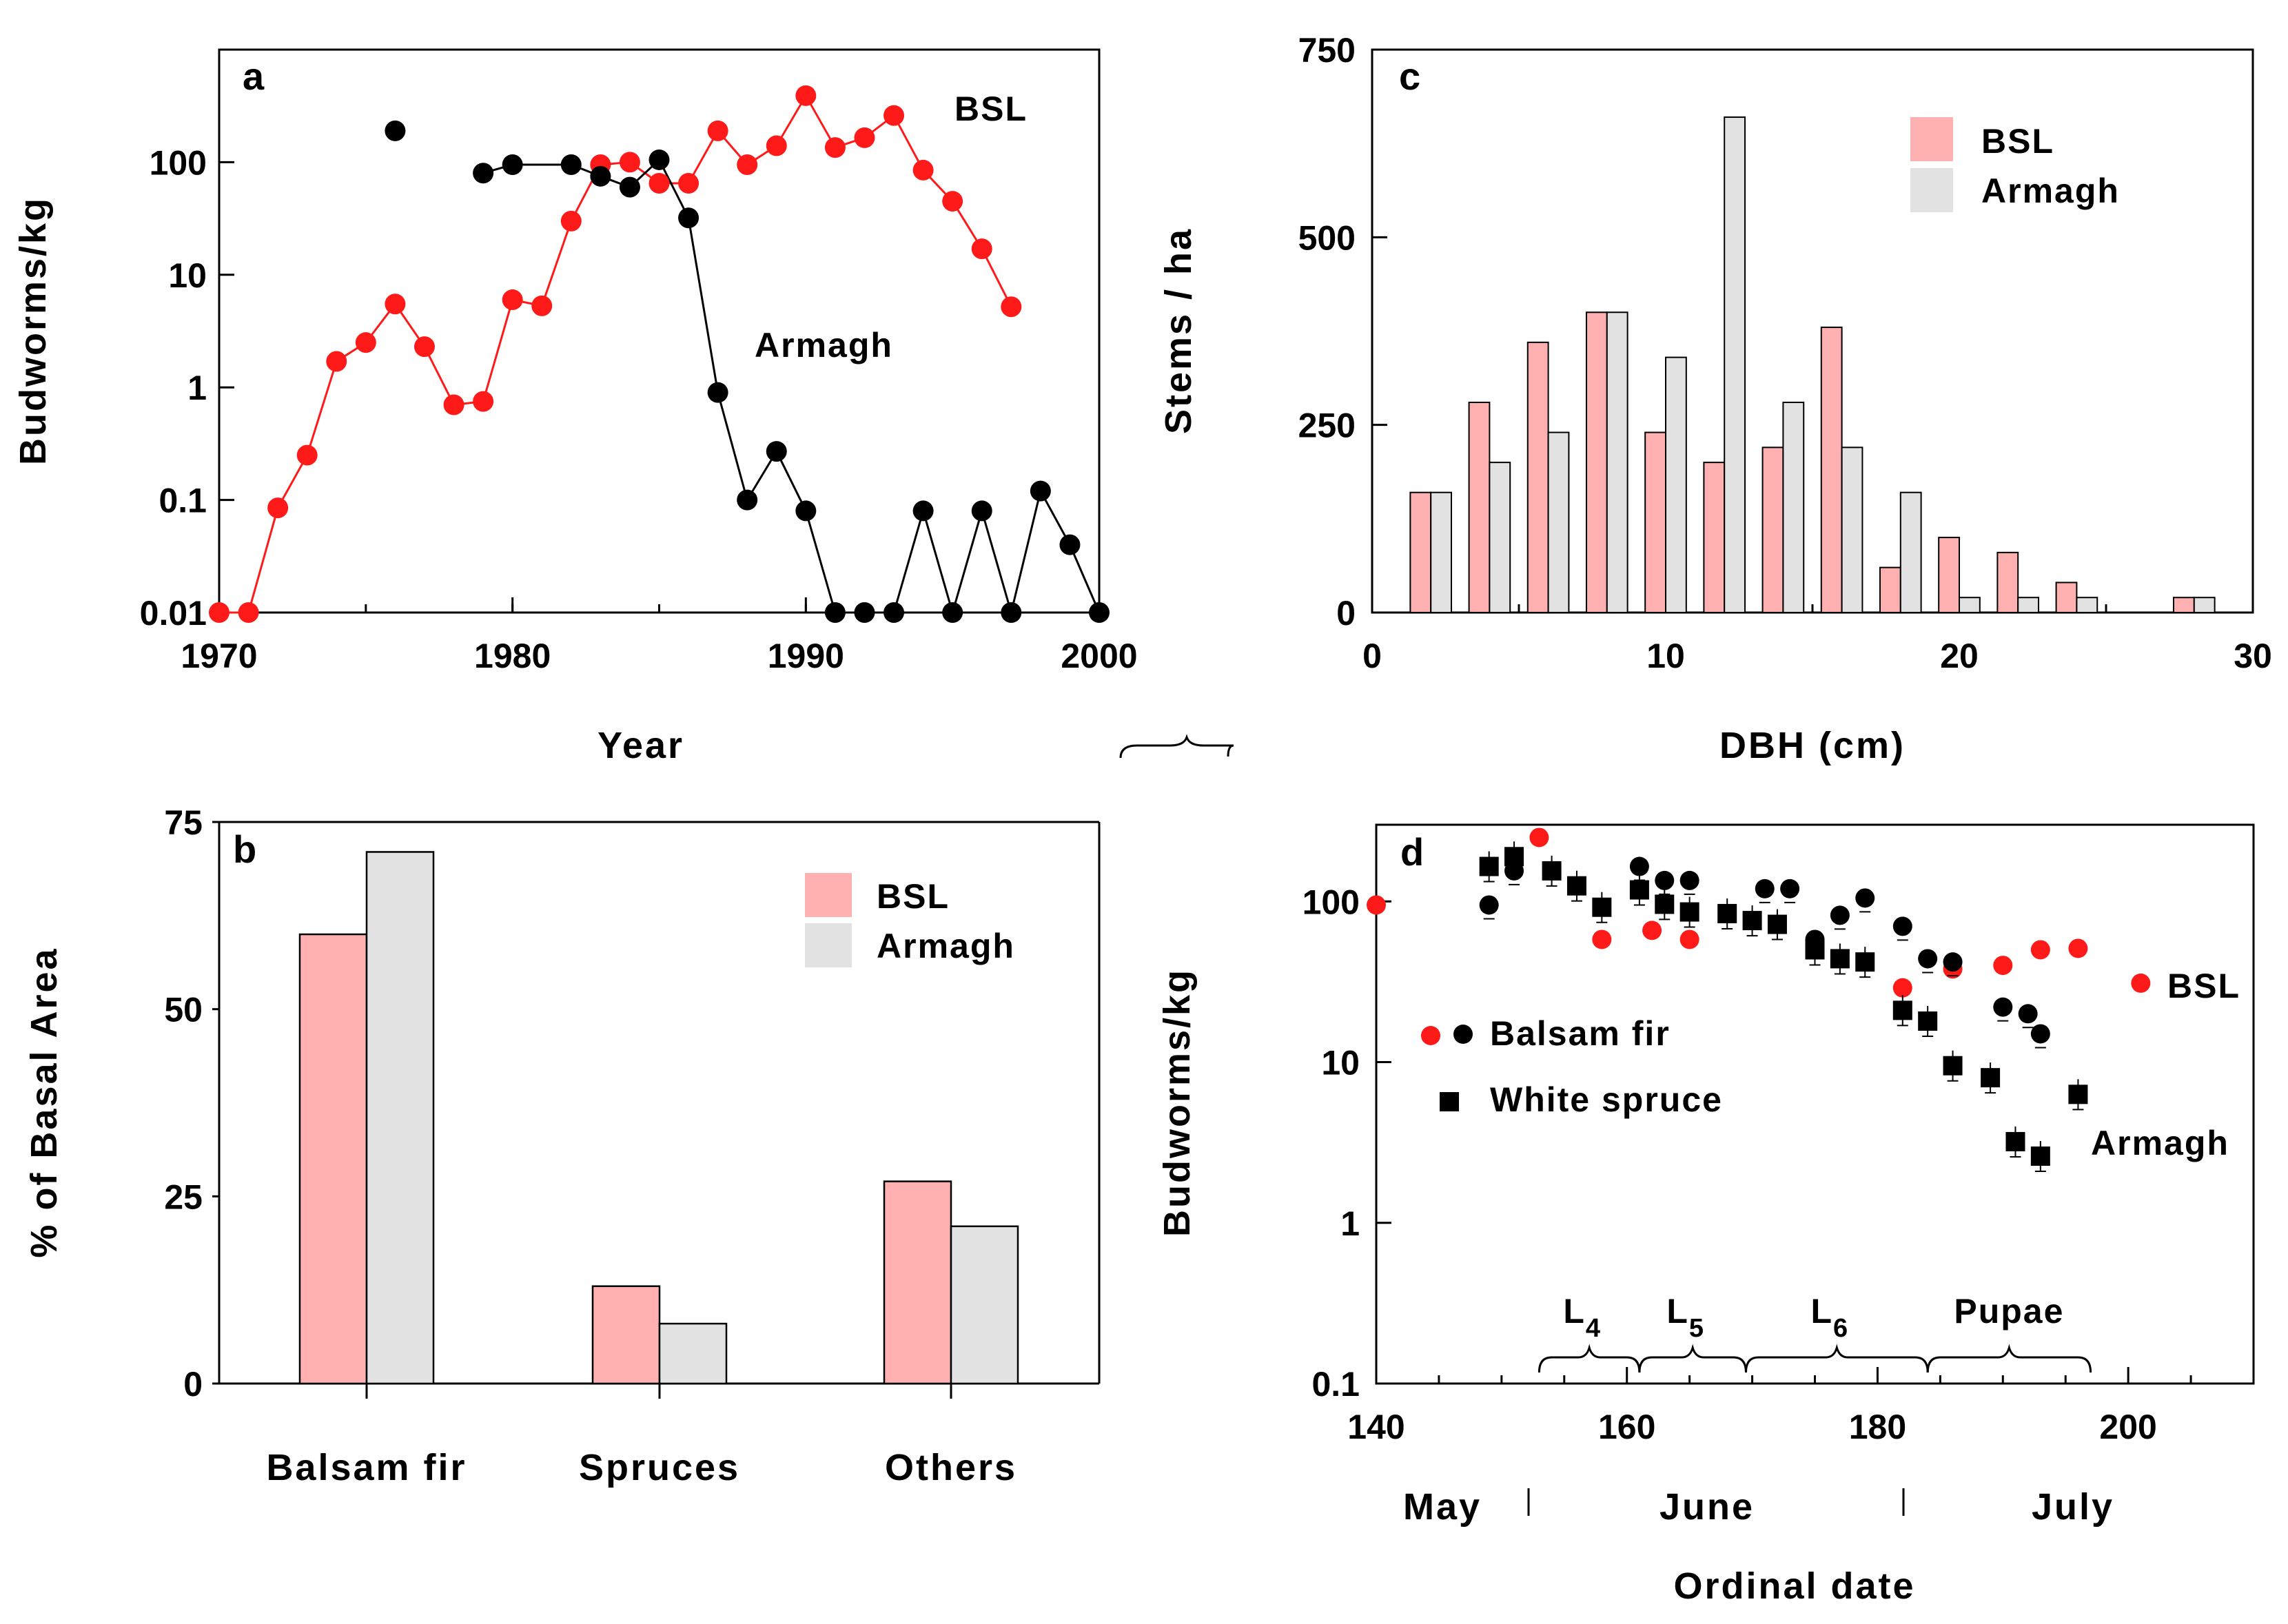 The height and width of the screenshot is (1624, 2288). Describe the element at coordinates (33, 330) in the screenshot. I see `panel-a-y-label: Budworms/kg` at that location.